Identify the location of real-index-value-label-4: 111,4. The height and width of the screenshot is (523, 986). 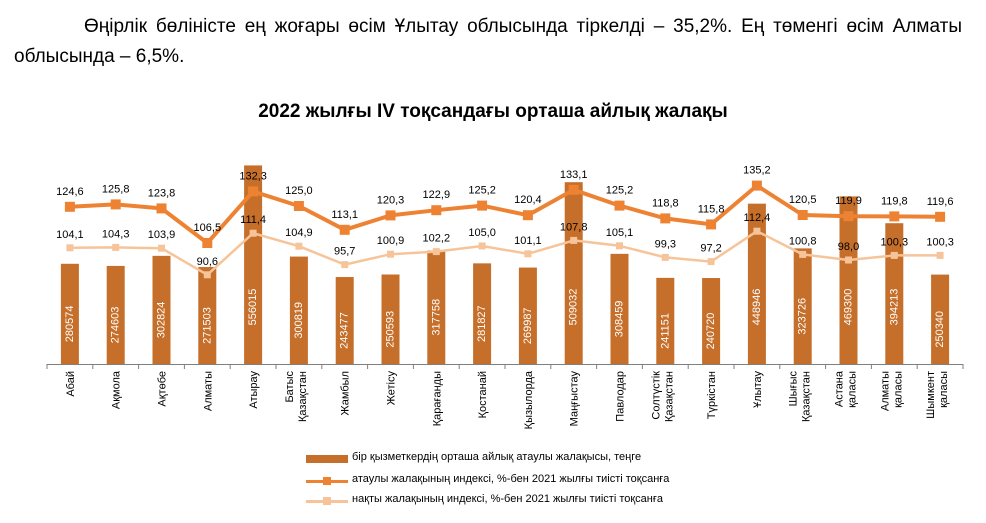
(253, 220).